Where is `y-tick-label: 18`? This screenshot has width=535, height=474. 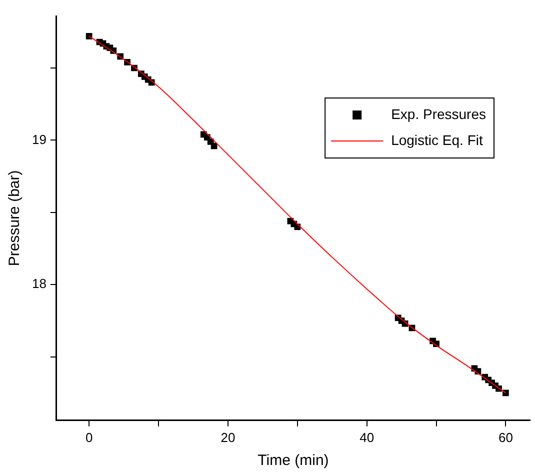 y-tick-label: 18 is located at coordinates (39, 284).